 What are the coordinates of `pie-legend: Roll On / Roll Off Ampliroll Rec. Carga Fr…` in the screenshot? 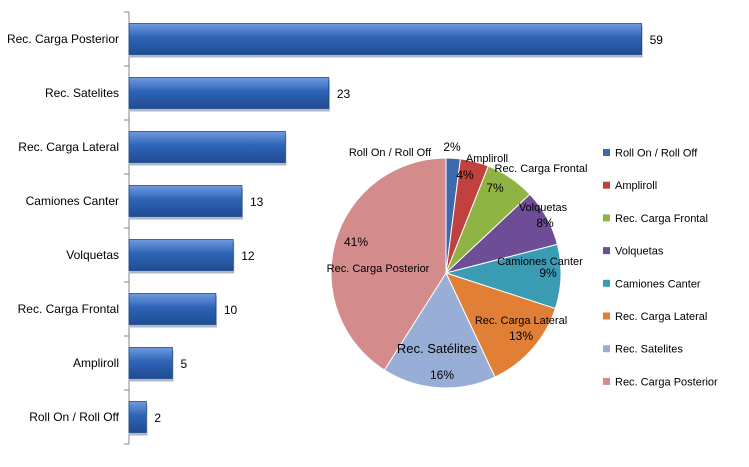 It's located at (660, 268).